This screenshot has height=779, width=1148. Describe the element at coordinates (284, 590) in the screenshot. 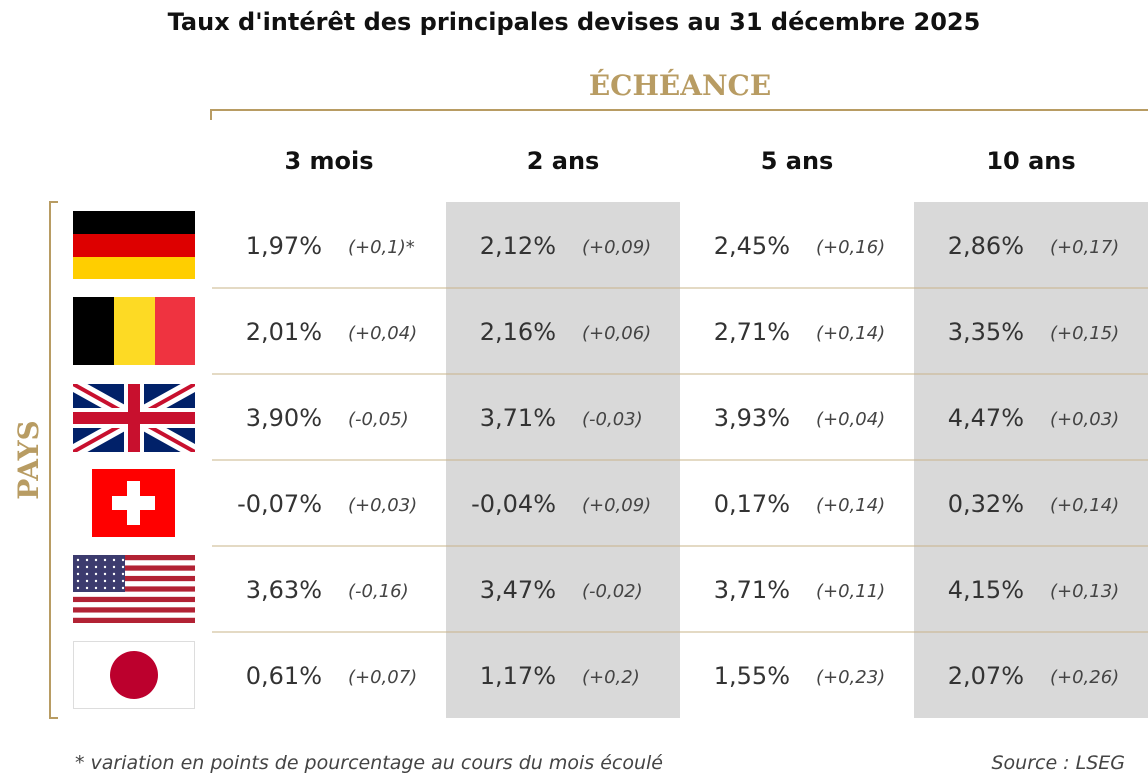

I see `rate: 3,63%` at that location.